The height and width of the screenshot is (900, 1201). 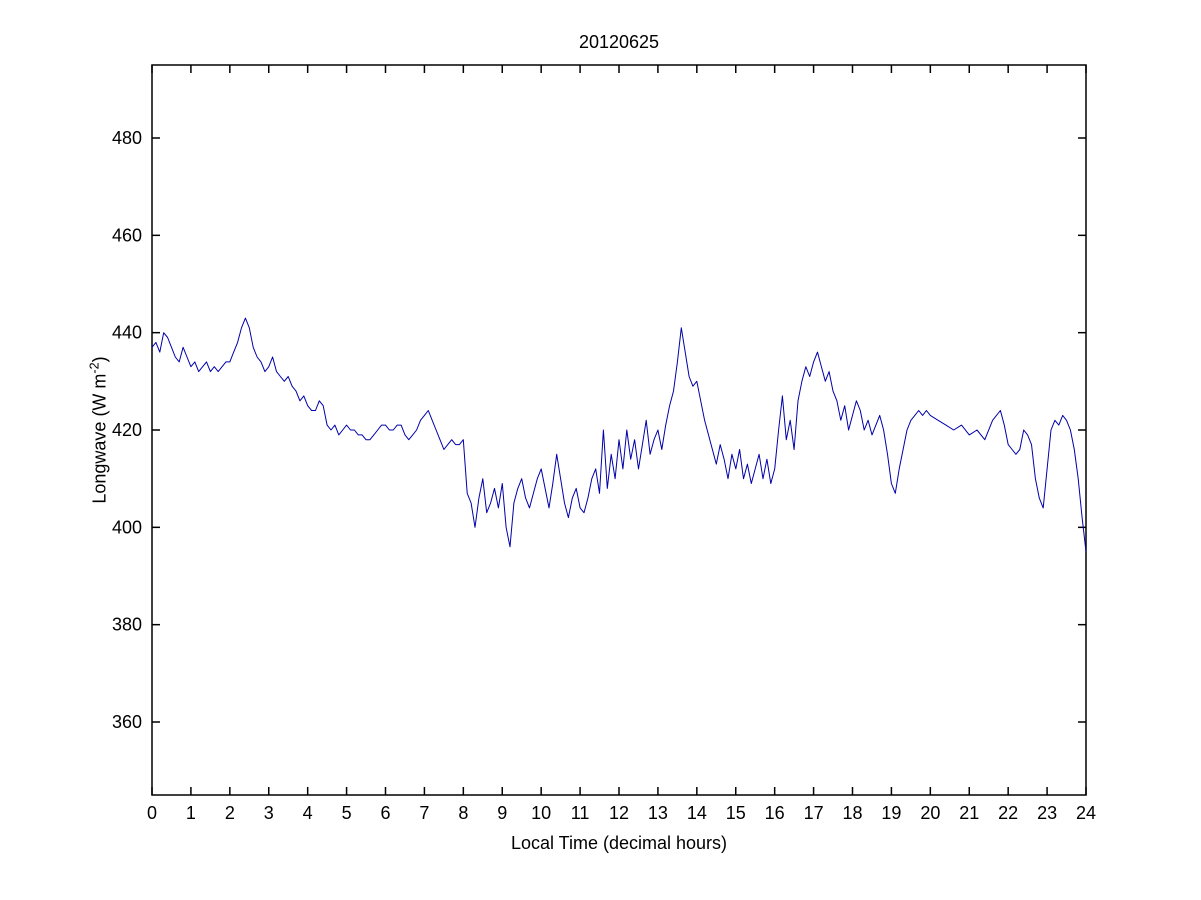 I want to click on x-tick-label: 23, so click(x=1047, y=813).